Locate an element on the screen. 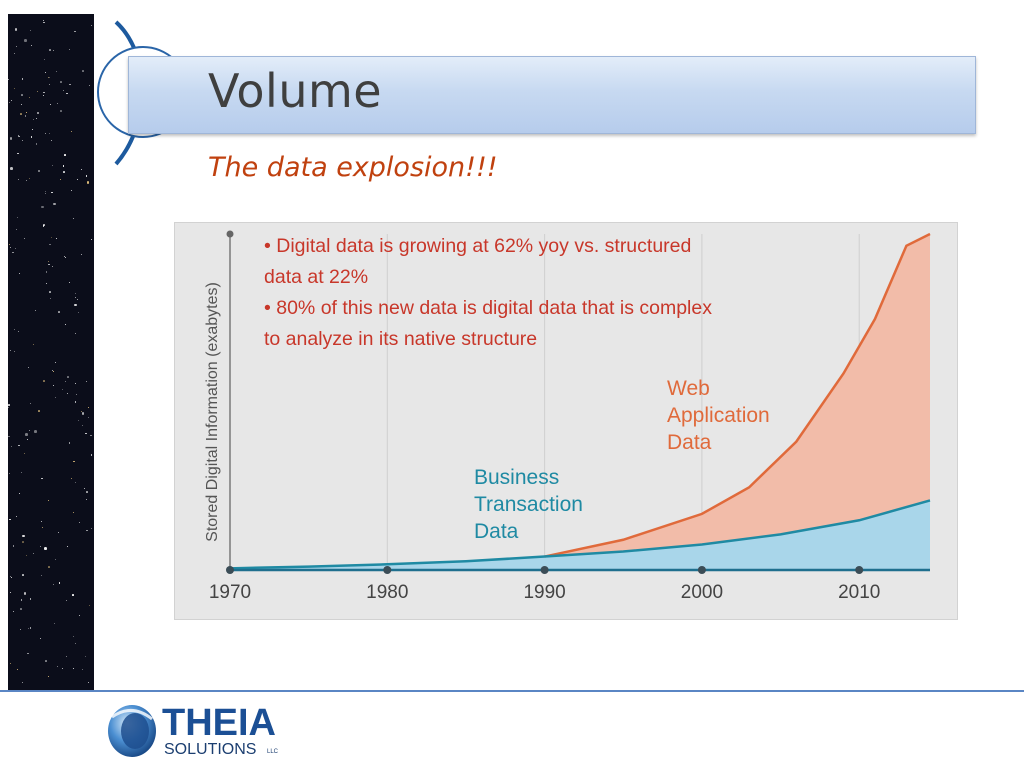 The image size is (1024, 768). x-tick-dot-1970 is located at coordinates (230, 570).